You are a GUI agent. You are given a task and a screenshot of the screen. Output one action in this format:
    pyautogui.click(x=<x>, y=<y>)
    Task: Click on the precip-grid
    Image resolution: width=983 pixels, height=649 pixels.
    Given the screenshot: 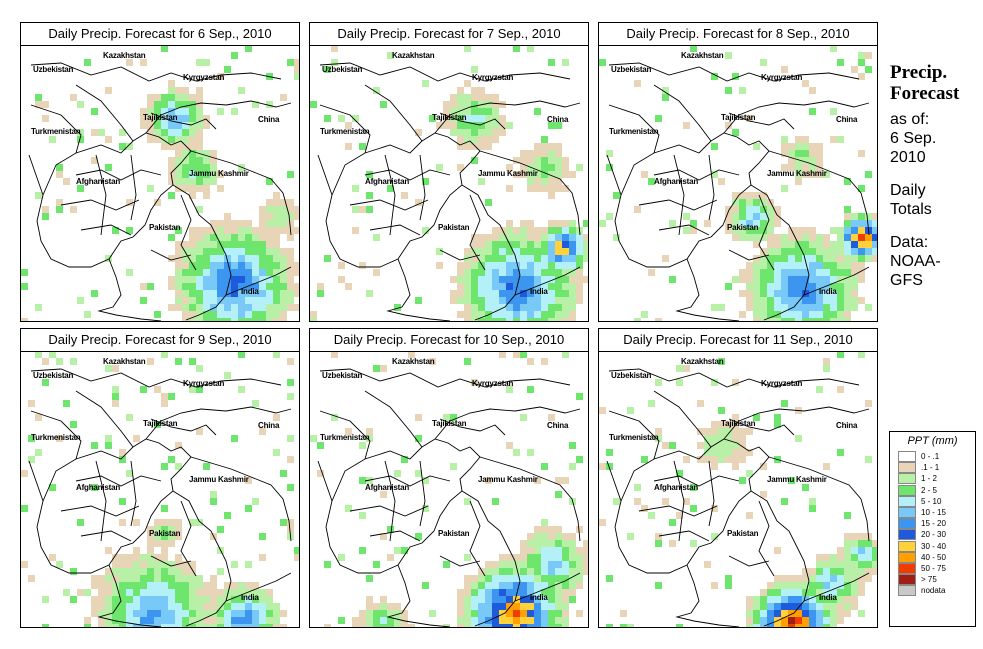 What is the action you would take?
    pyautogui.click(x=449, y=489)
    